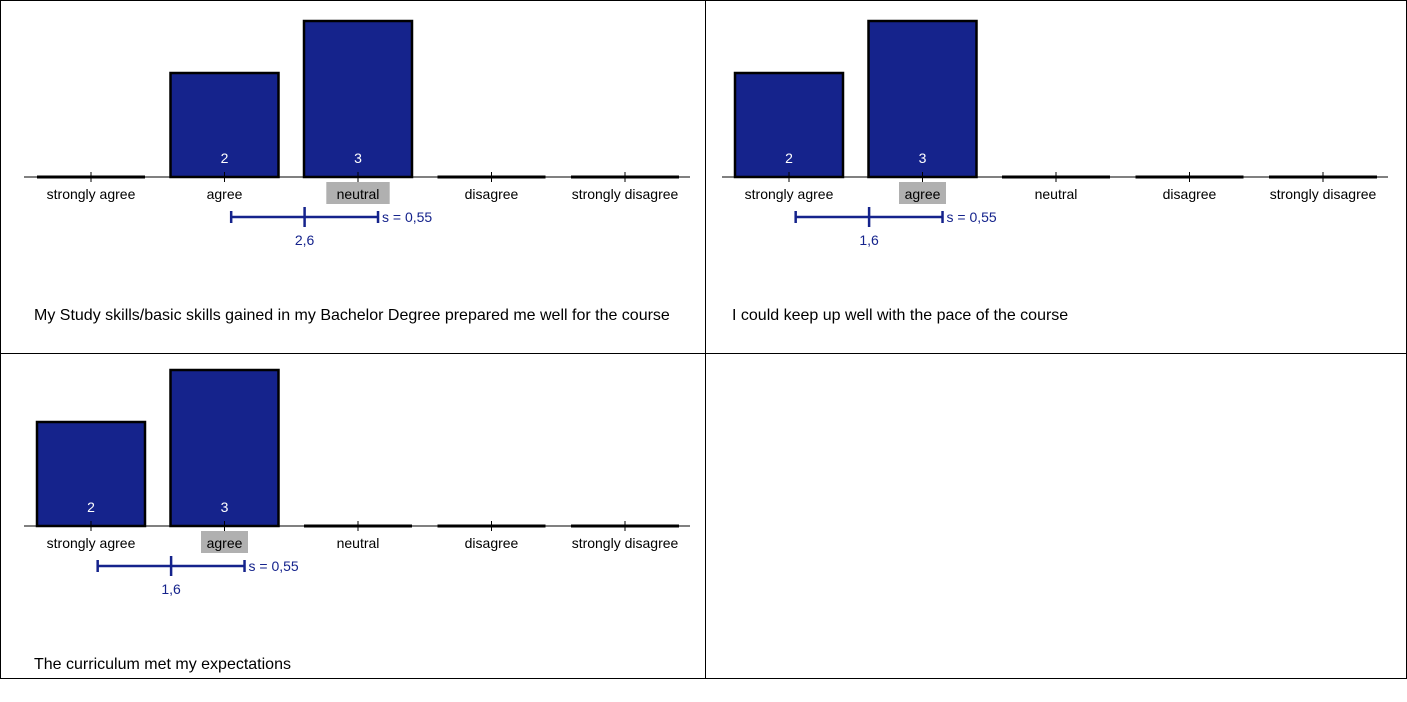 The image size is (1407, 702). I want to click on grid-divider-vertical, so click(705, 339).